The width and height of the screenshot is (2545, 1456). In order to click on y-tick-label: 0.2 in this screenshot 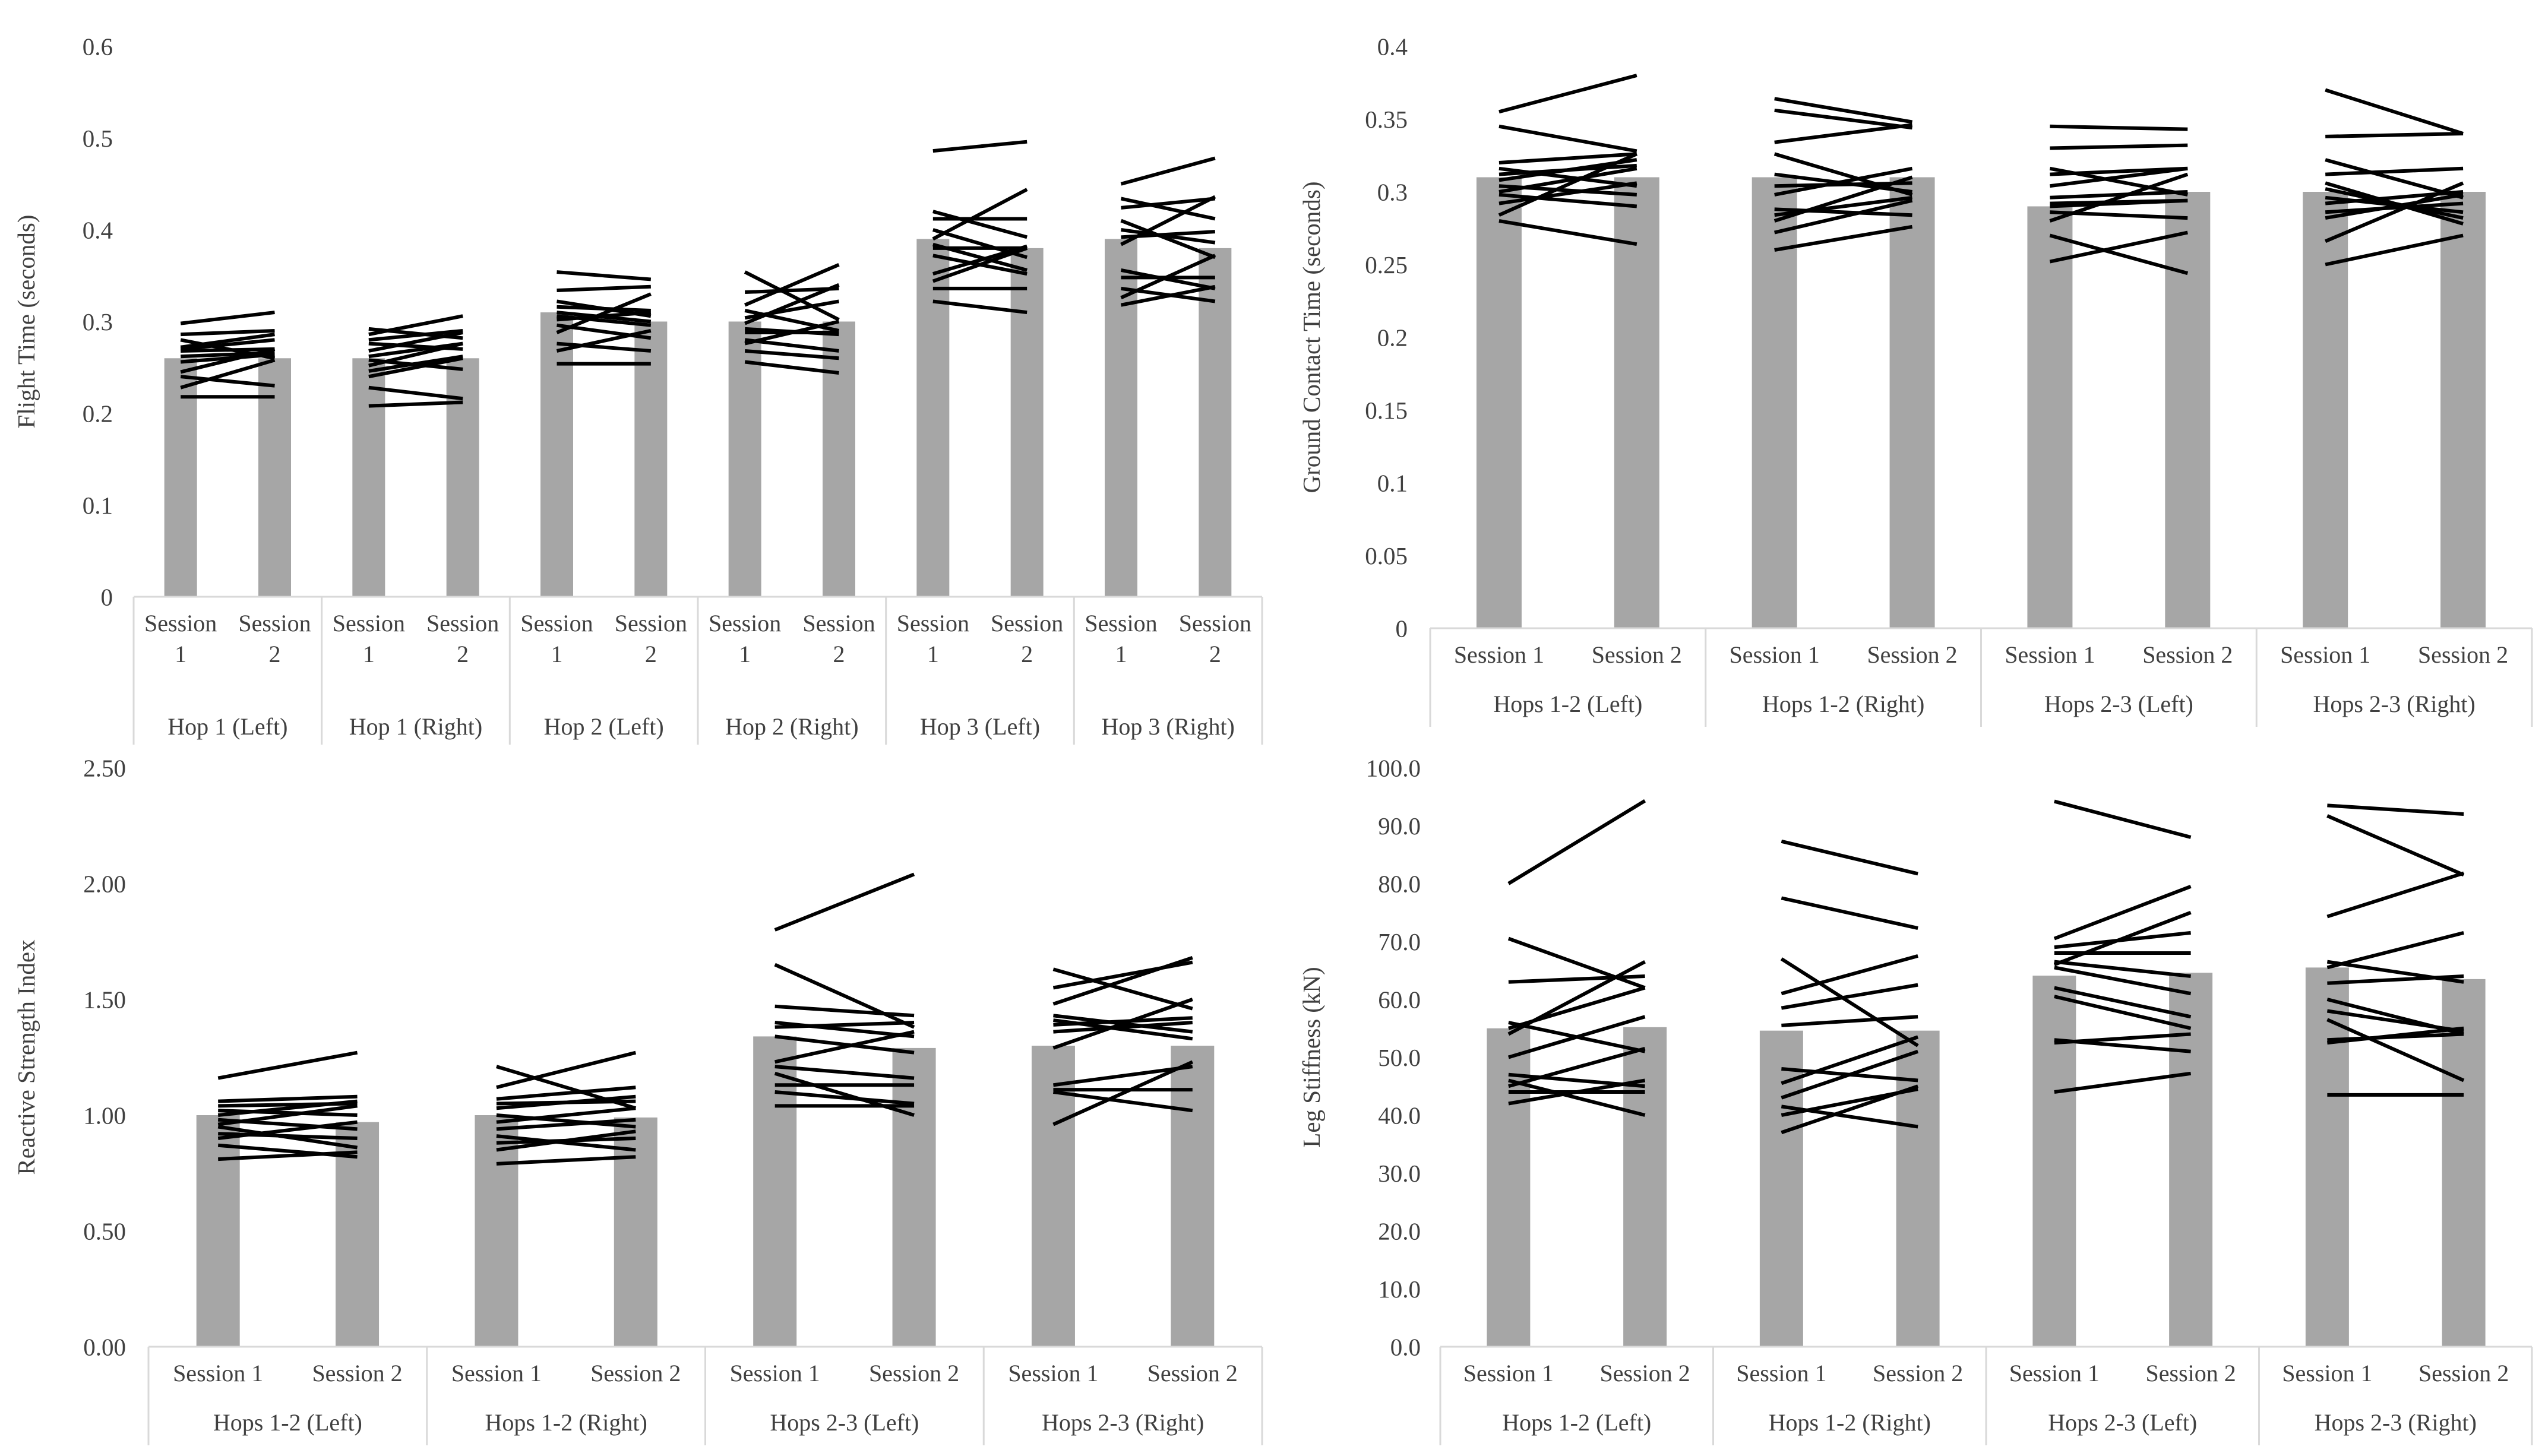, I will do `click(98, 413)`.